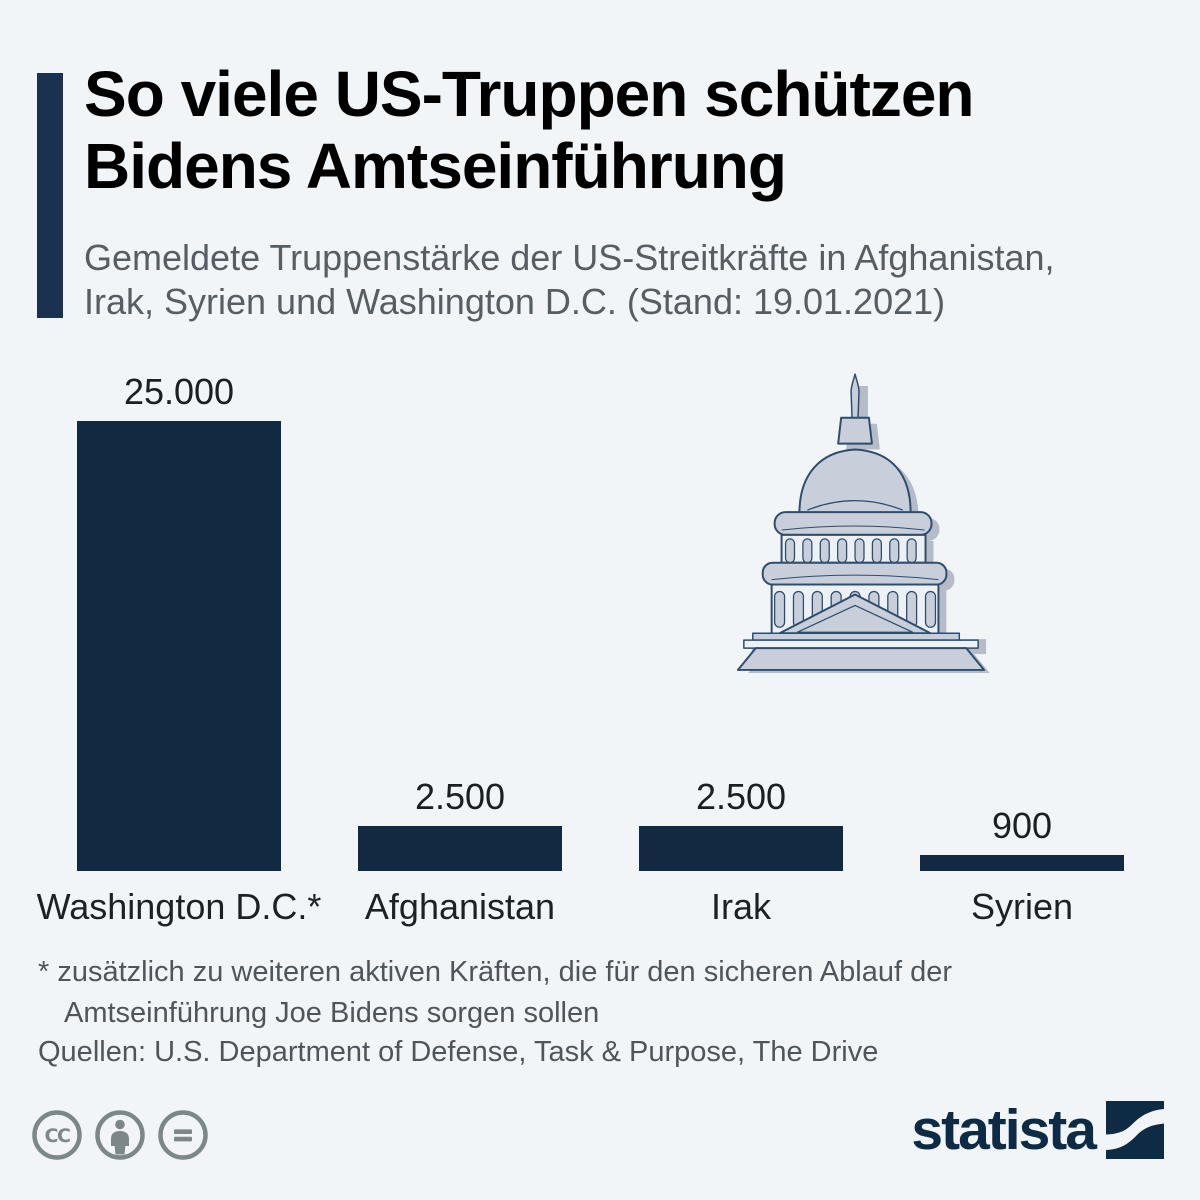  What do you see at coordinates (179, 391) in the screenshot?
I see `bar-value-label: 25.000` at bounding box center [179, 391].